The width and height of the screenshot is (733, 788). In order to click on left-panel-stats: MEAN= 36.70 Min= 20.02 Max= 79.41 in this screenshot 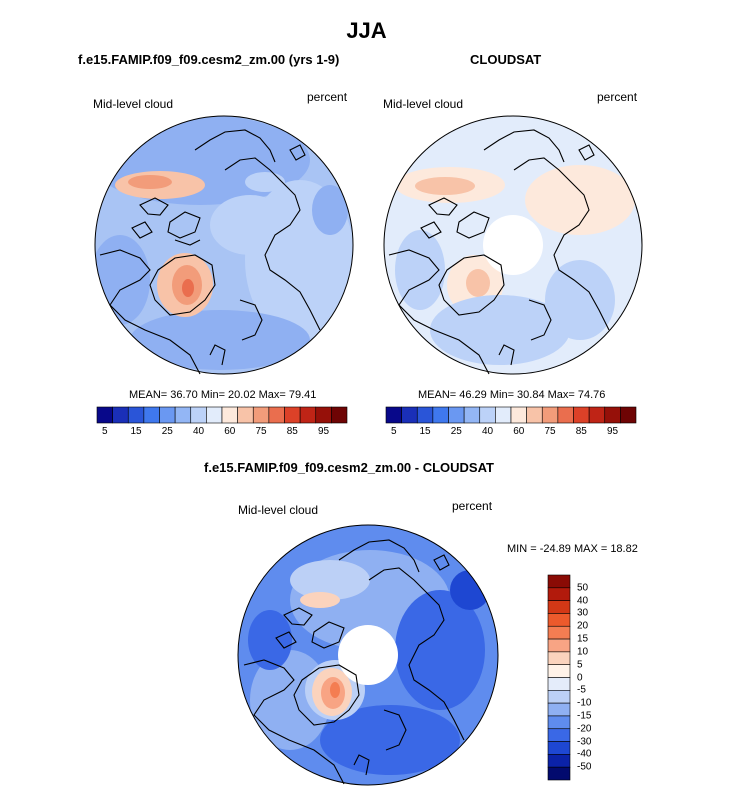, I will do `click(223, 395)`.